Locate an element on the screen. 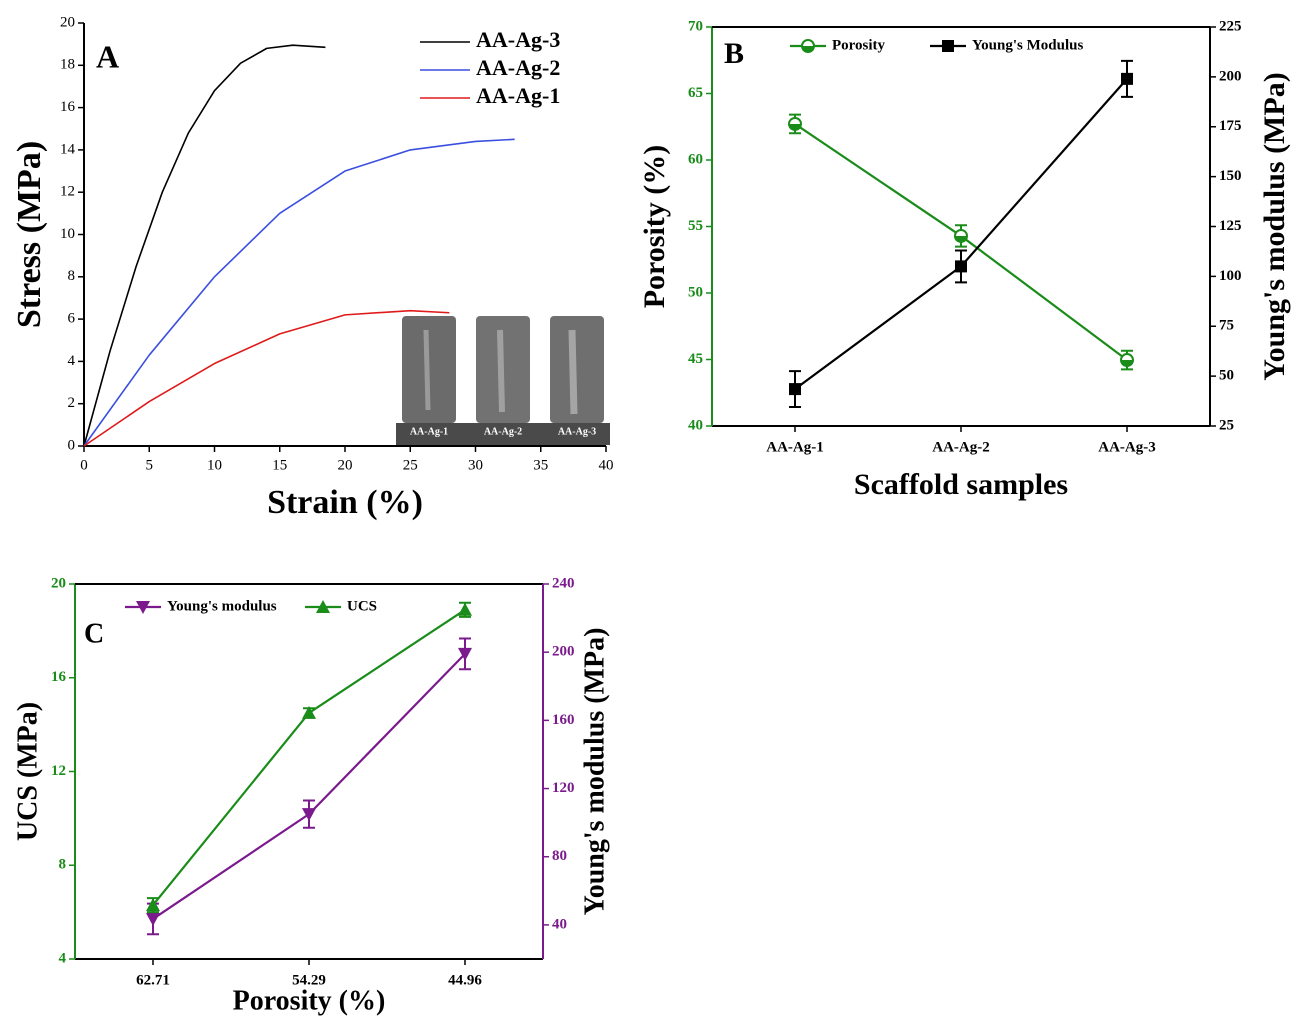  y-tick-label: 70 is located at coordinates (695, 26).